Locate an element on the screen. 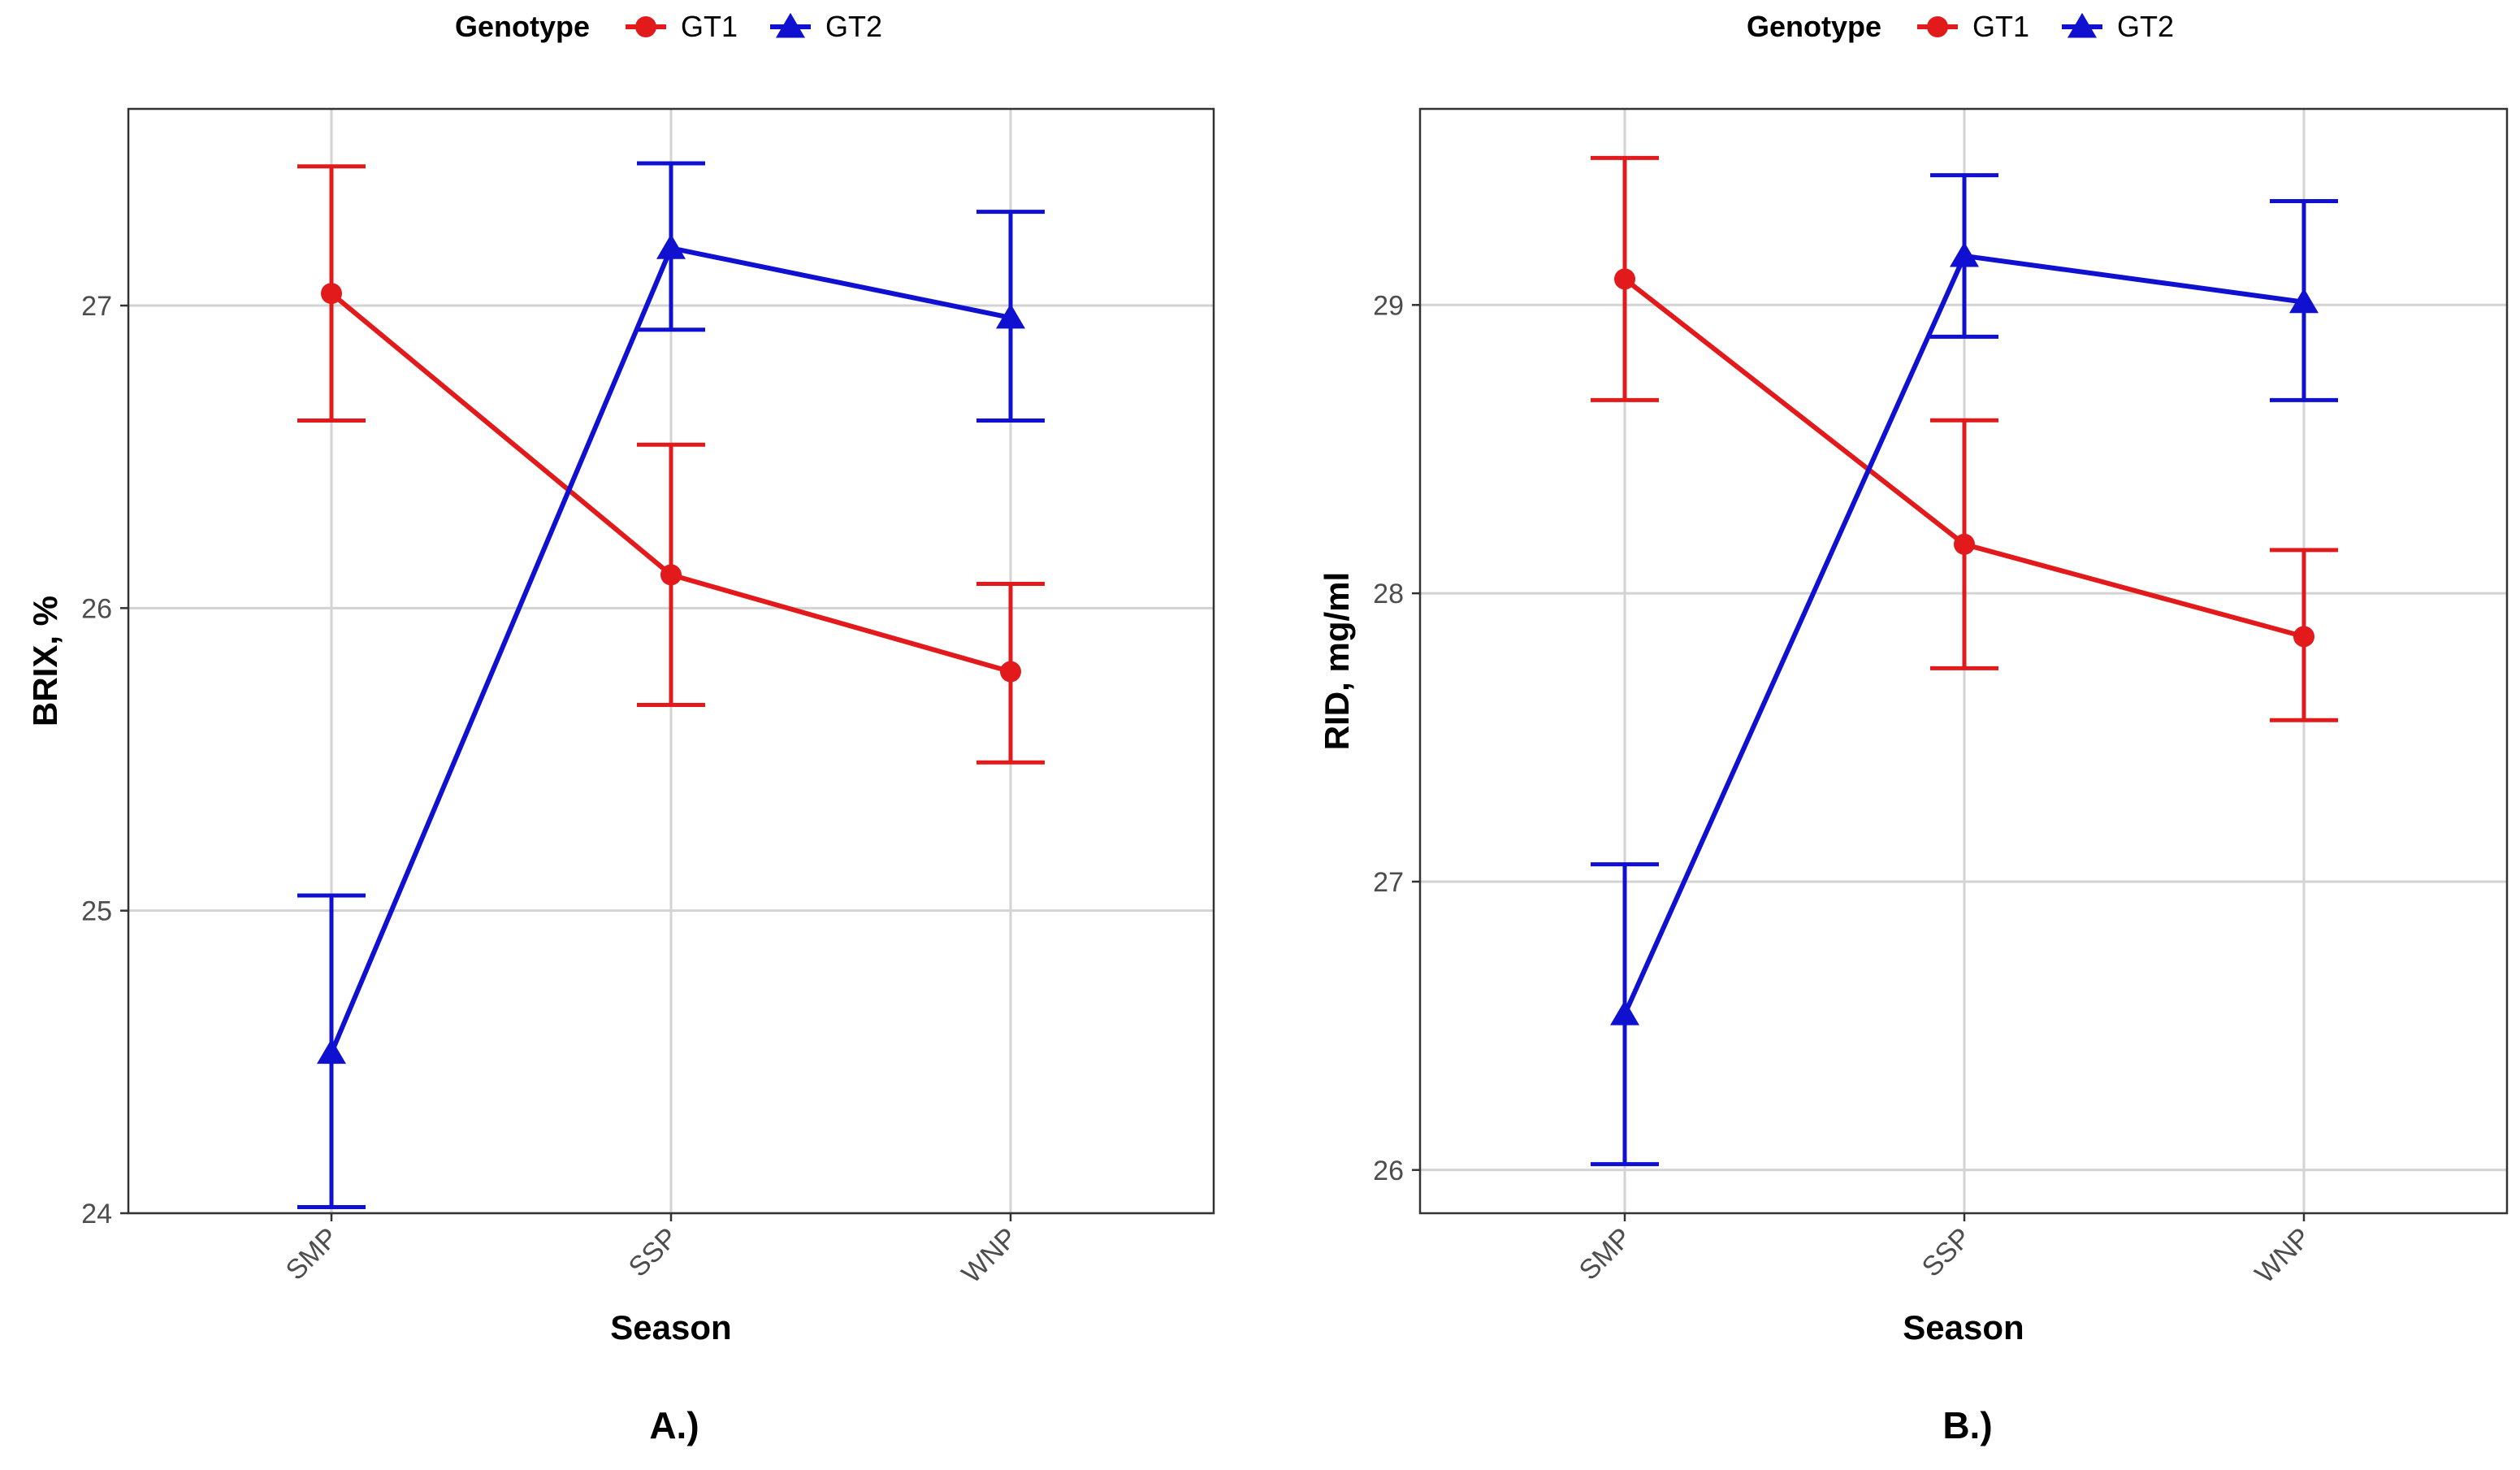 The width and height of the screenshot is (2520, 1470). y-axis-title: RID, mg/ml is located at coordinates (1337, 661).